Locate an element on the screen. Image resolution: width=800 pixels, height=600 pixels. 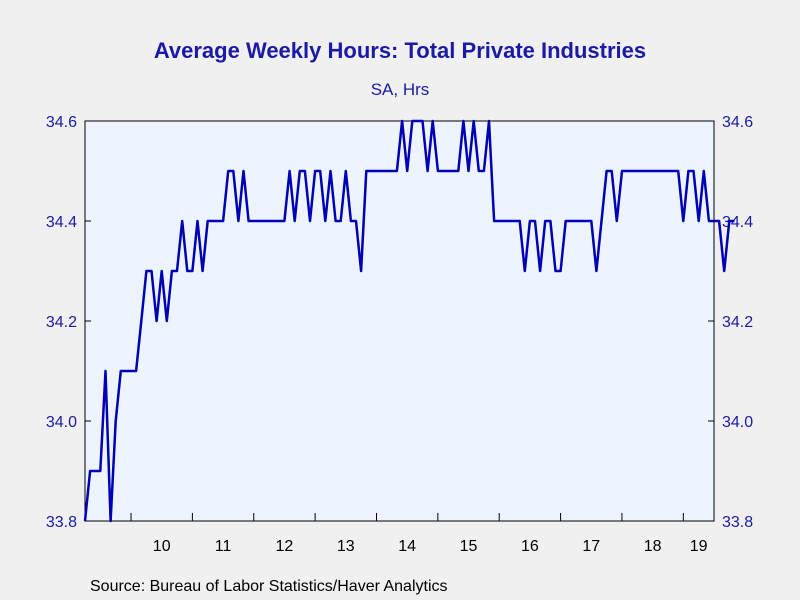
y-tick-label-right: 34.6 is located at coordinates (737, 122).